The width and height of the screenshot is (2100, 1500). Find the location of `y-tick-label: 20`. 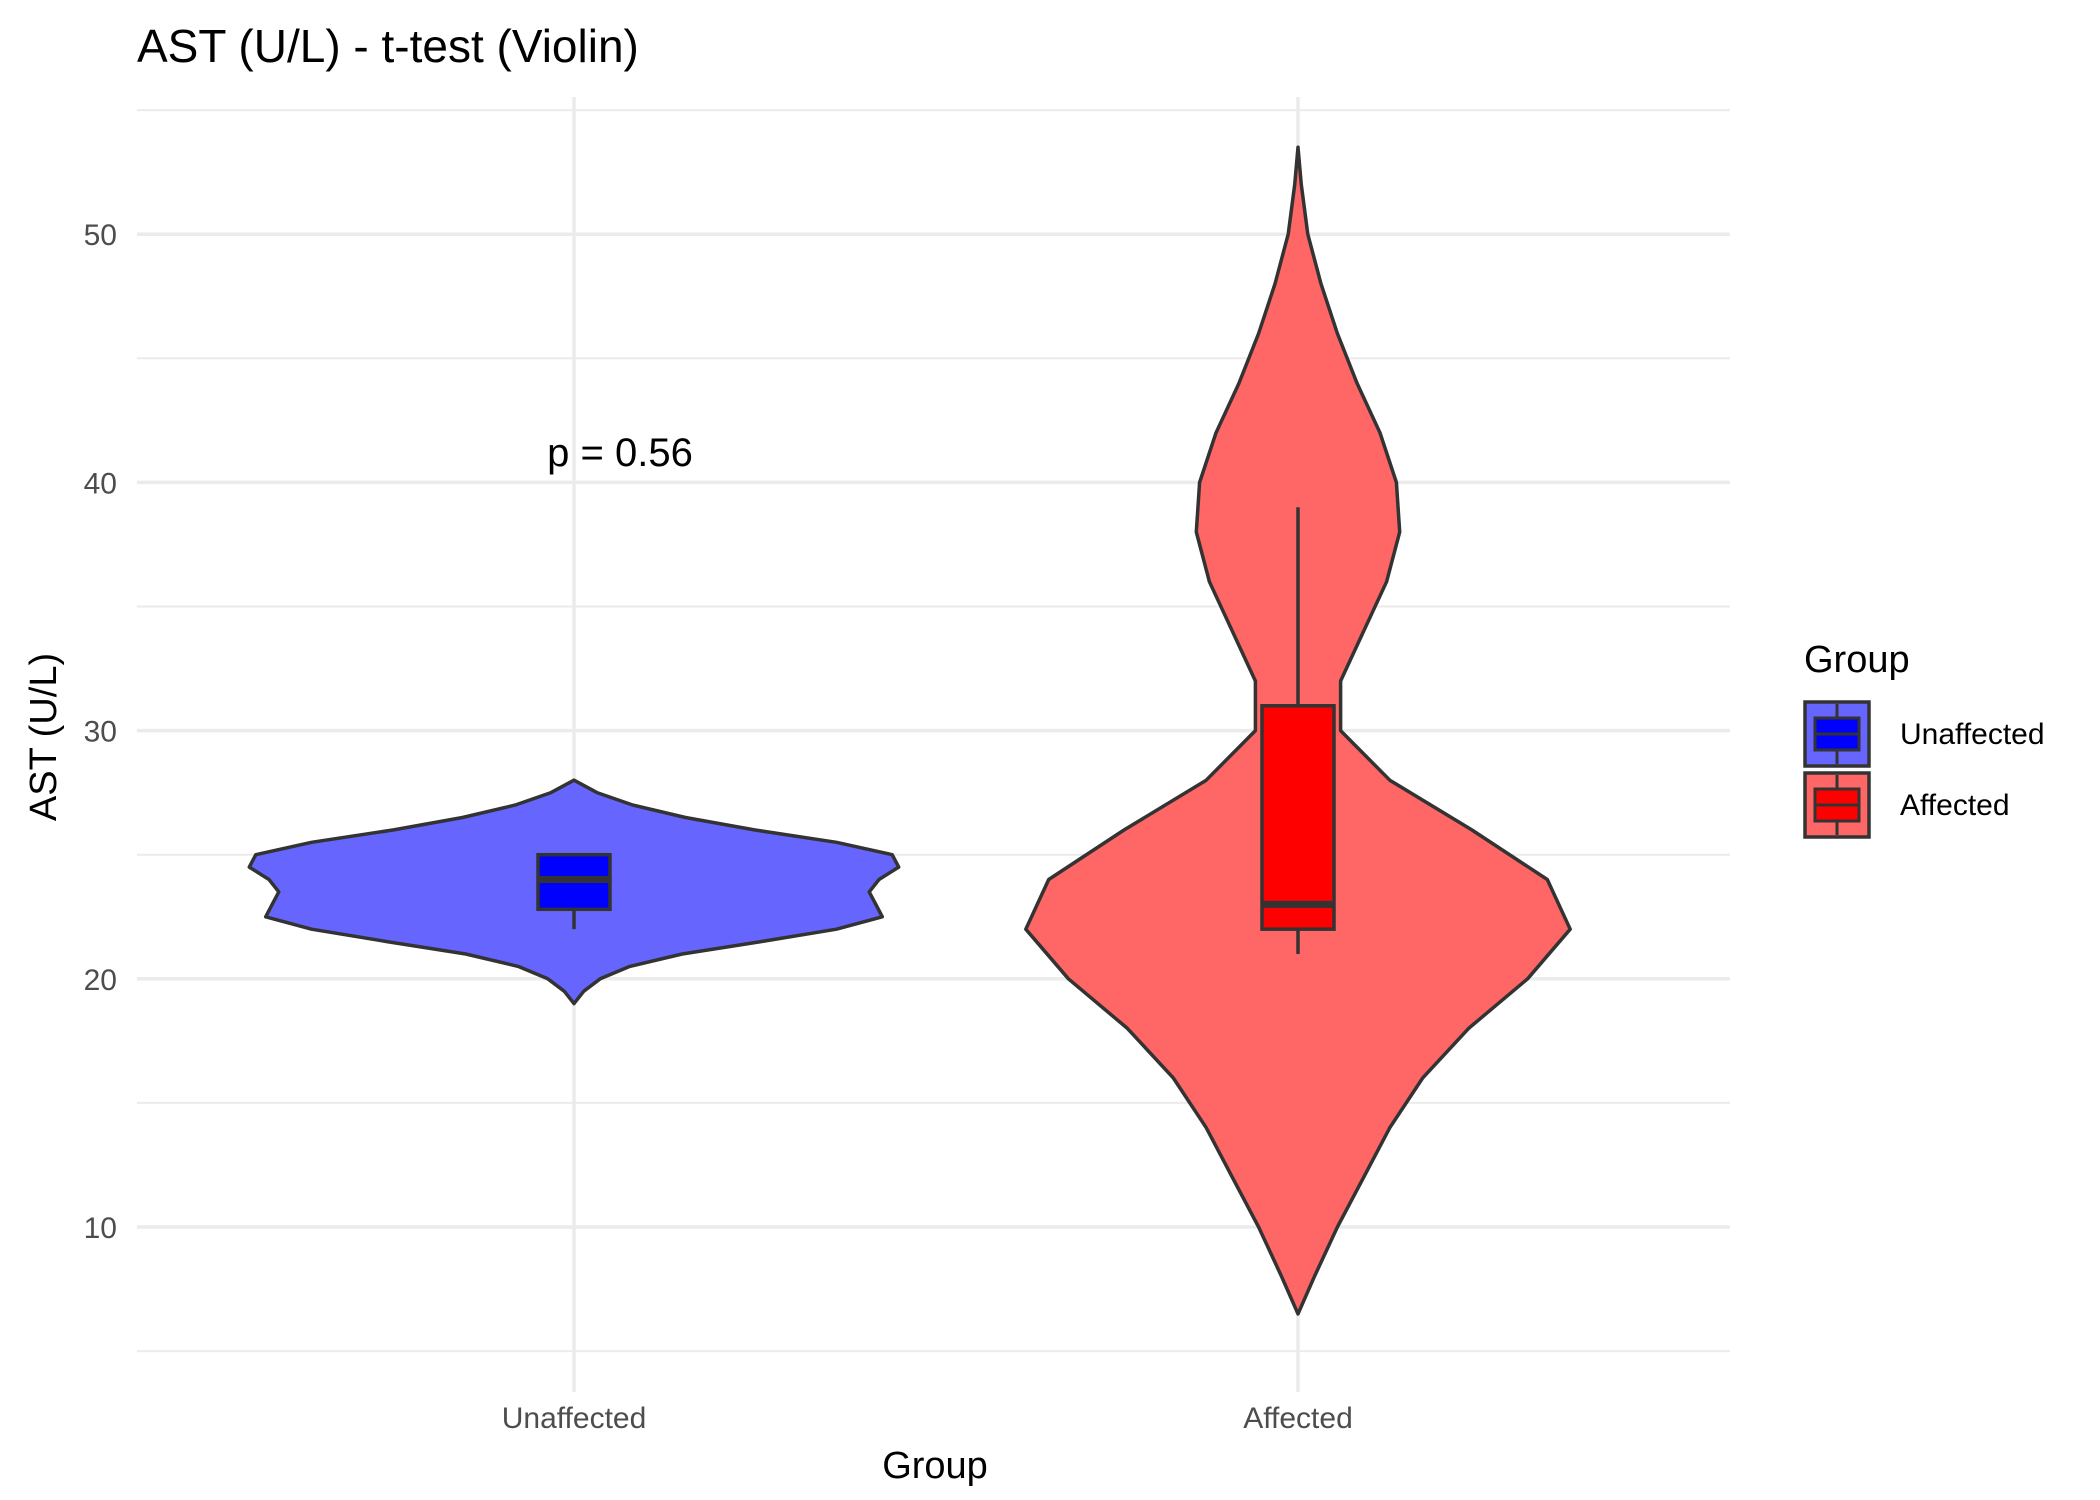

y-tick-label: 20 is located at coordinates (100, 980).